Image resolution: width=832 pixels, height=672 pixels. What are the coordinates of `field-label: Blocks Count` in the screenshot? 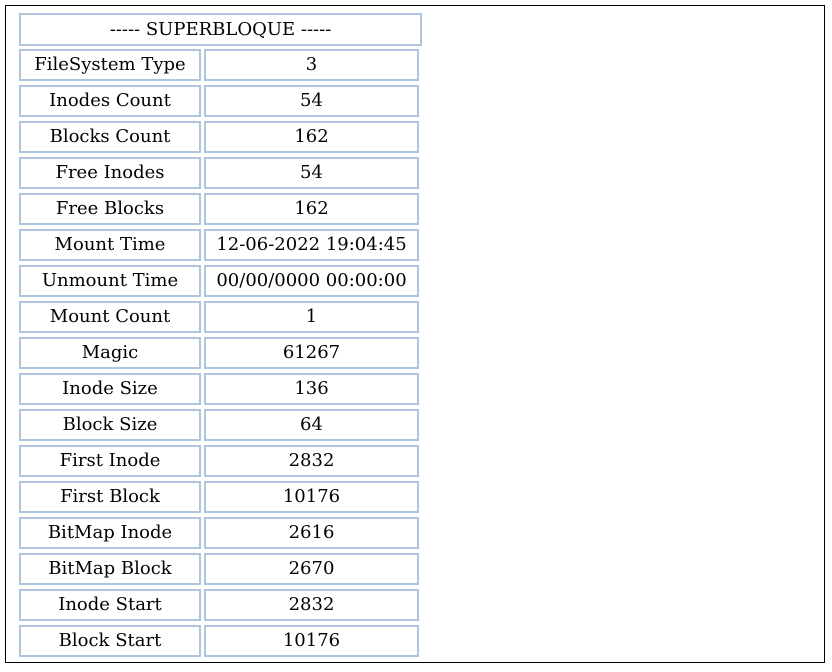 It's located at (110, 137).